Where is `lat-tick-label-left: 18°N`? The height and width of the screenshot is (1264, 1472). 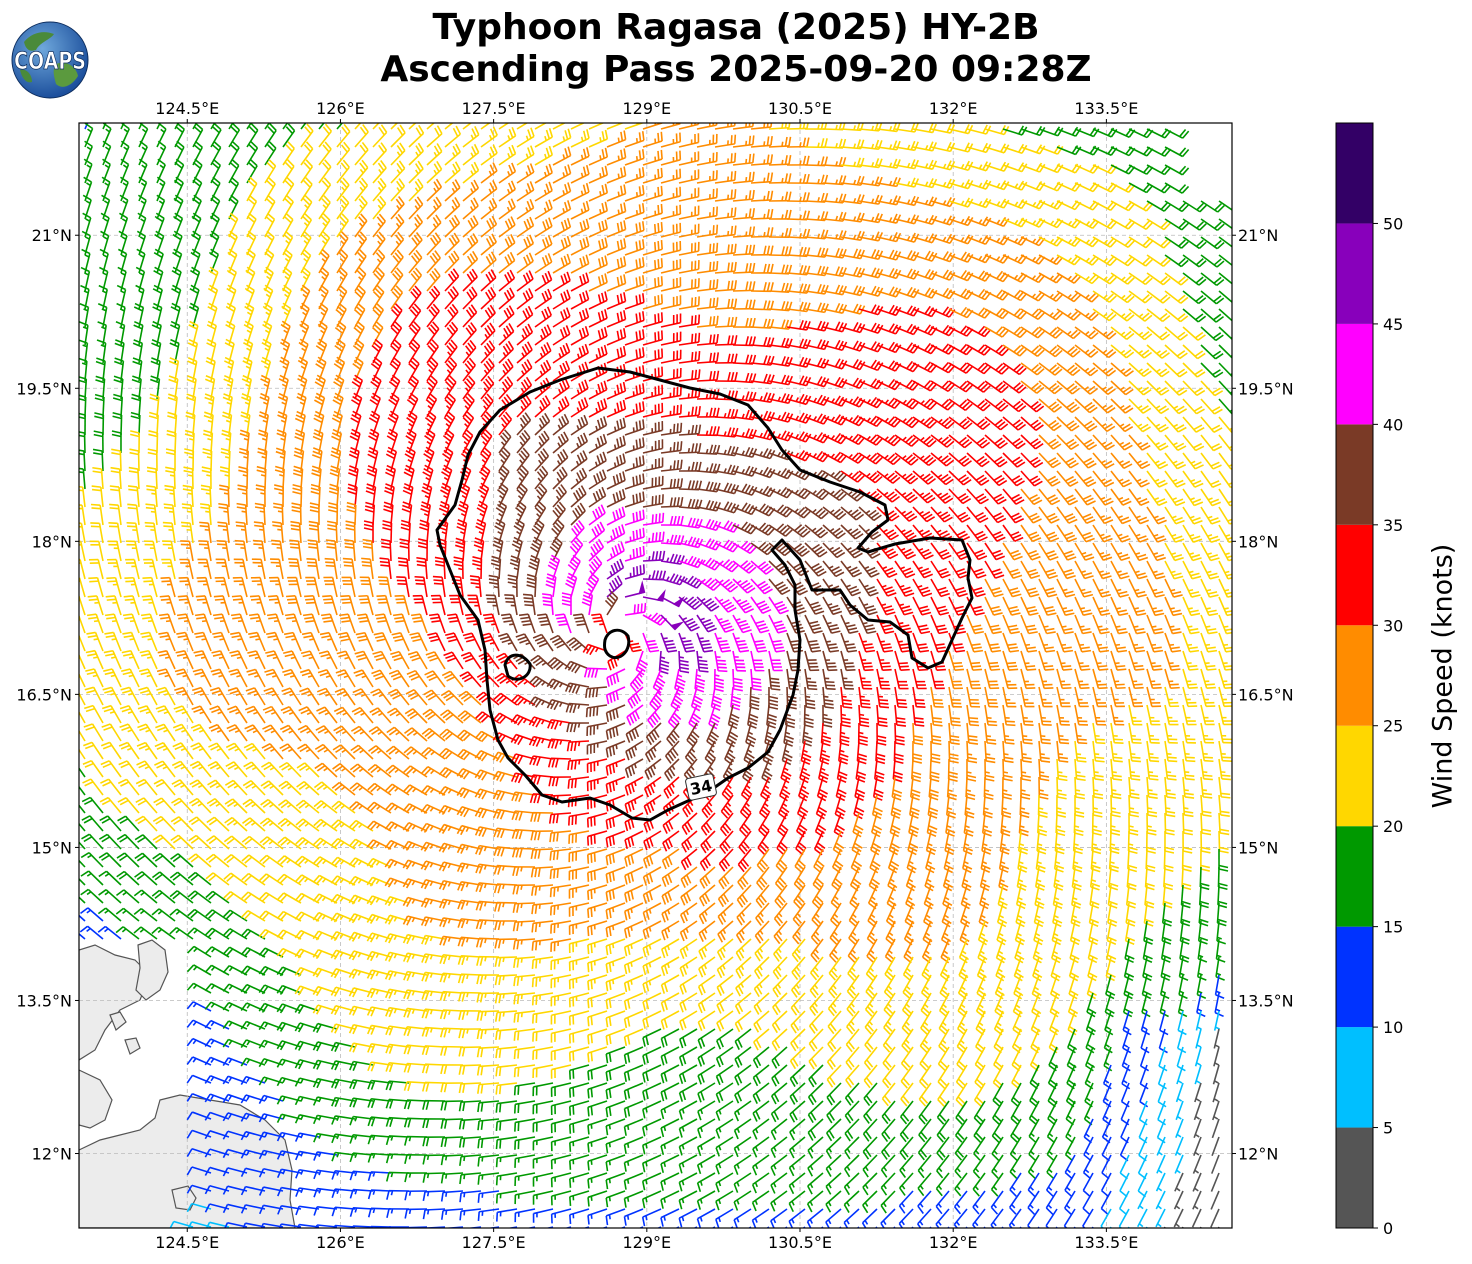
lat-tick-label-left: 18°N is located at coordinates (52, 541).